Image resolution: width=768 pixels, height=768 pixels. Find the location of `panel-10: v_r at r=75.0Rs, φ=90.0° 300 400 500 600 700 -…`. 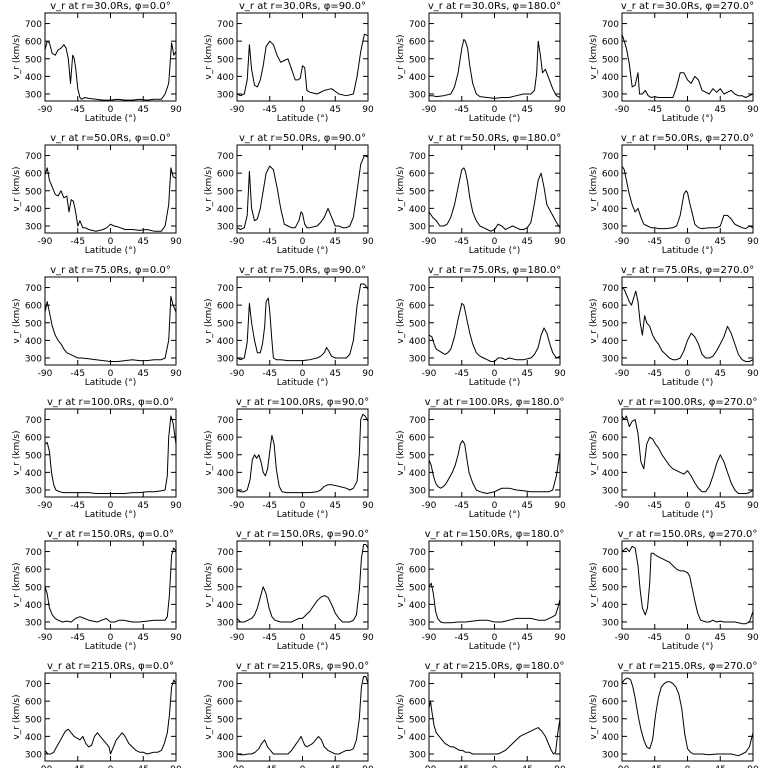

panel-10: v_r at r=75.0Rs, φ=90.0° 300 400 500 600 700 -… is located at coordinates (289, 326).